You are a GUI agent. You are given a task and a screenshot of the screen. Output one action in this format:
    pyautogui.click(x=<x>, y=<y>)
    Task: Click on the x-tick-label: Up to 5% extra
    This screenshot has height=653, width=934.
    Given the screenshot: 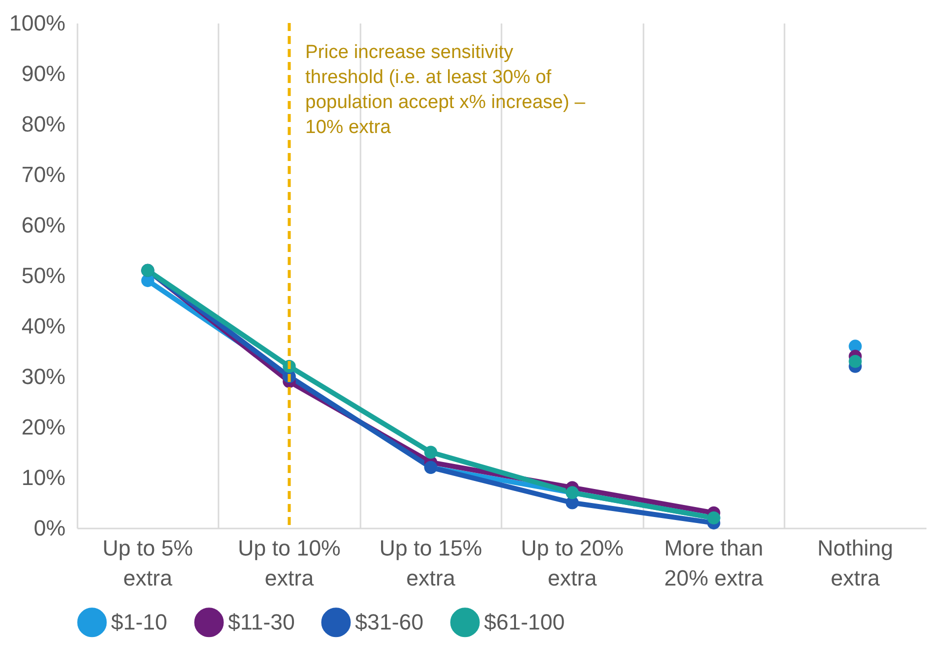 What is the action you would take?
    pyautogui.click(x=147, y=563)
    